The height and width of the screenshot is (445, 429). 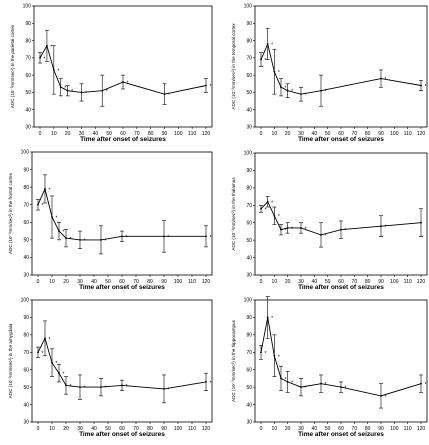 What do you see at coordinates (10, 360) in the screenshot?
I see `y-axis-label: ADC (10⁻³mm/sec²) in the amygdala` at bounding box center [10, 360].